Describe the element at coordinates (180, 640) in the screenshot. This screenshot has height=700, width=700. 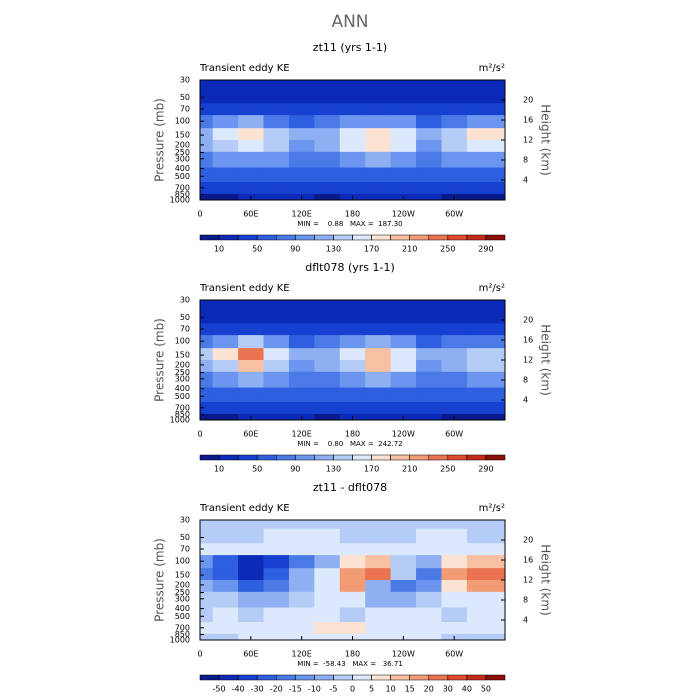
I see `y-tick-label: 1000` at that location.